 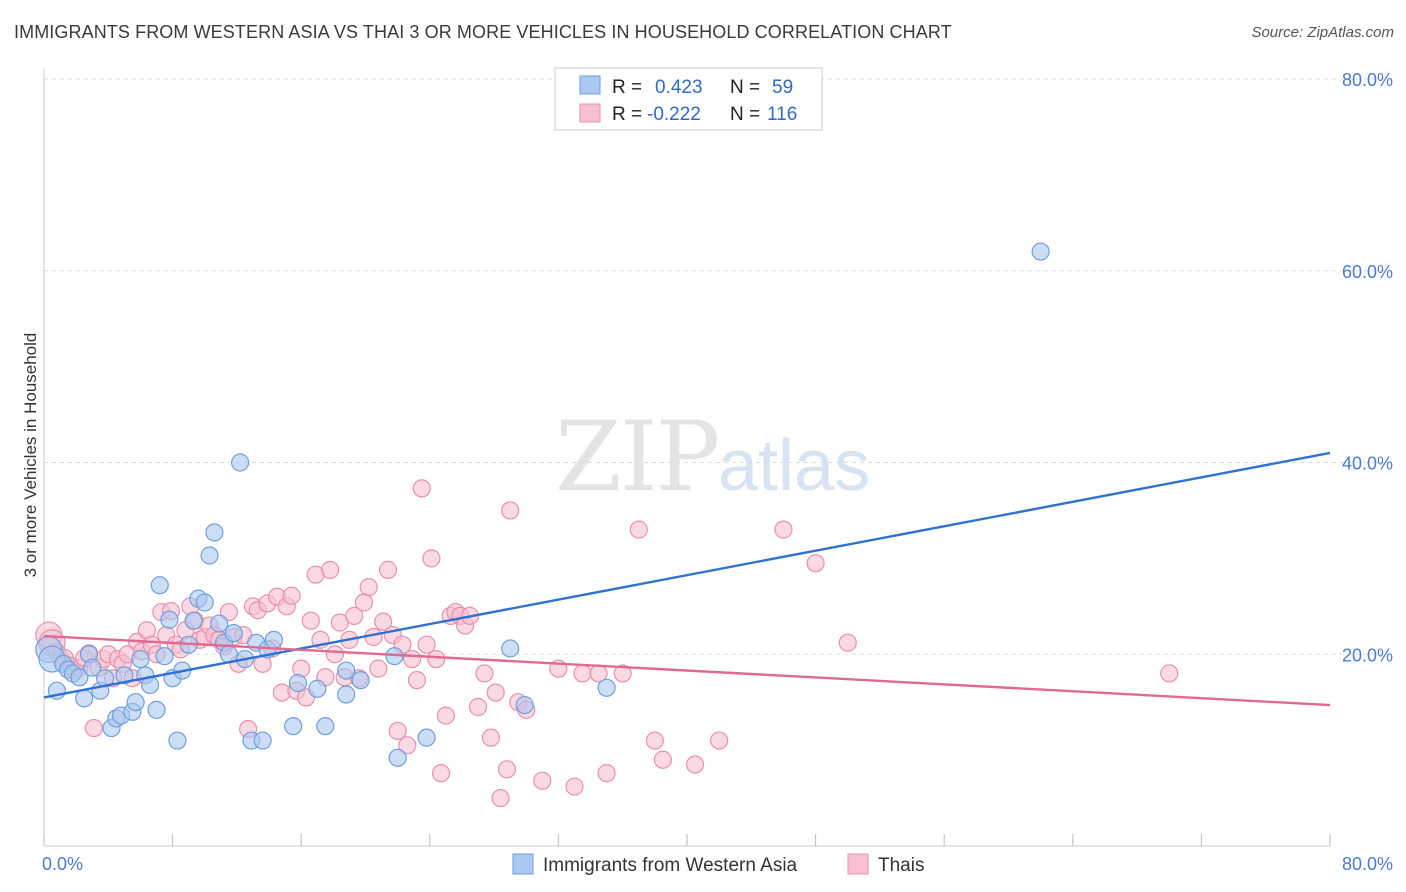 What do you see at coordinates (745, 114) in the screenshot?
I see `legend-n-label-2: N =` at bounding box center [745, 114].